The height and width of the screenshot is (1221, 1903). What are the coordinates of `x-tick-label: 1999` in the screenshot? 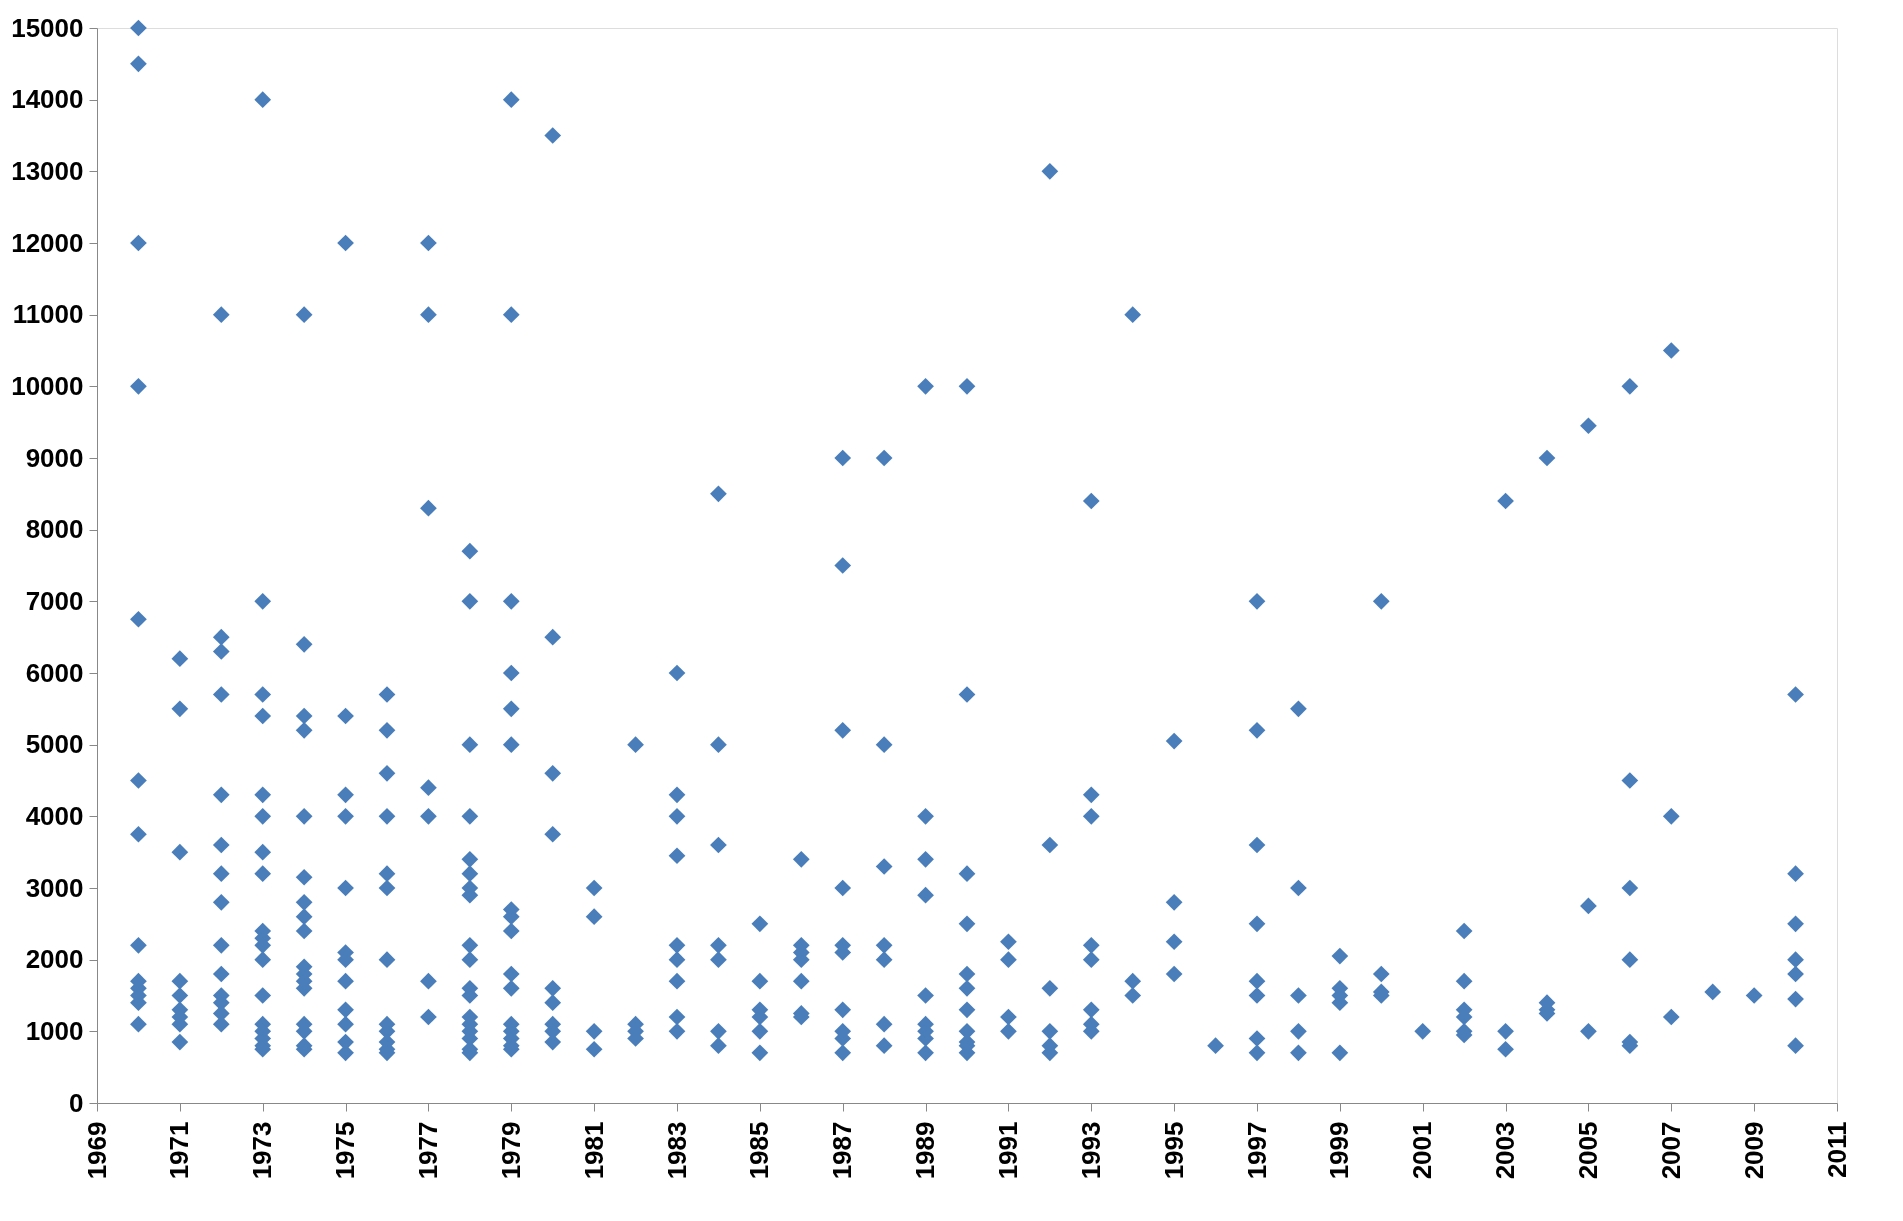 It's located at (1339, 1150).